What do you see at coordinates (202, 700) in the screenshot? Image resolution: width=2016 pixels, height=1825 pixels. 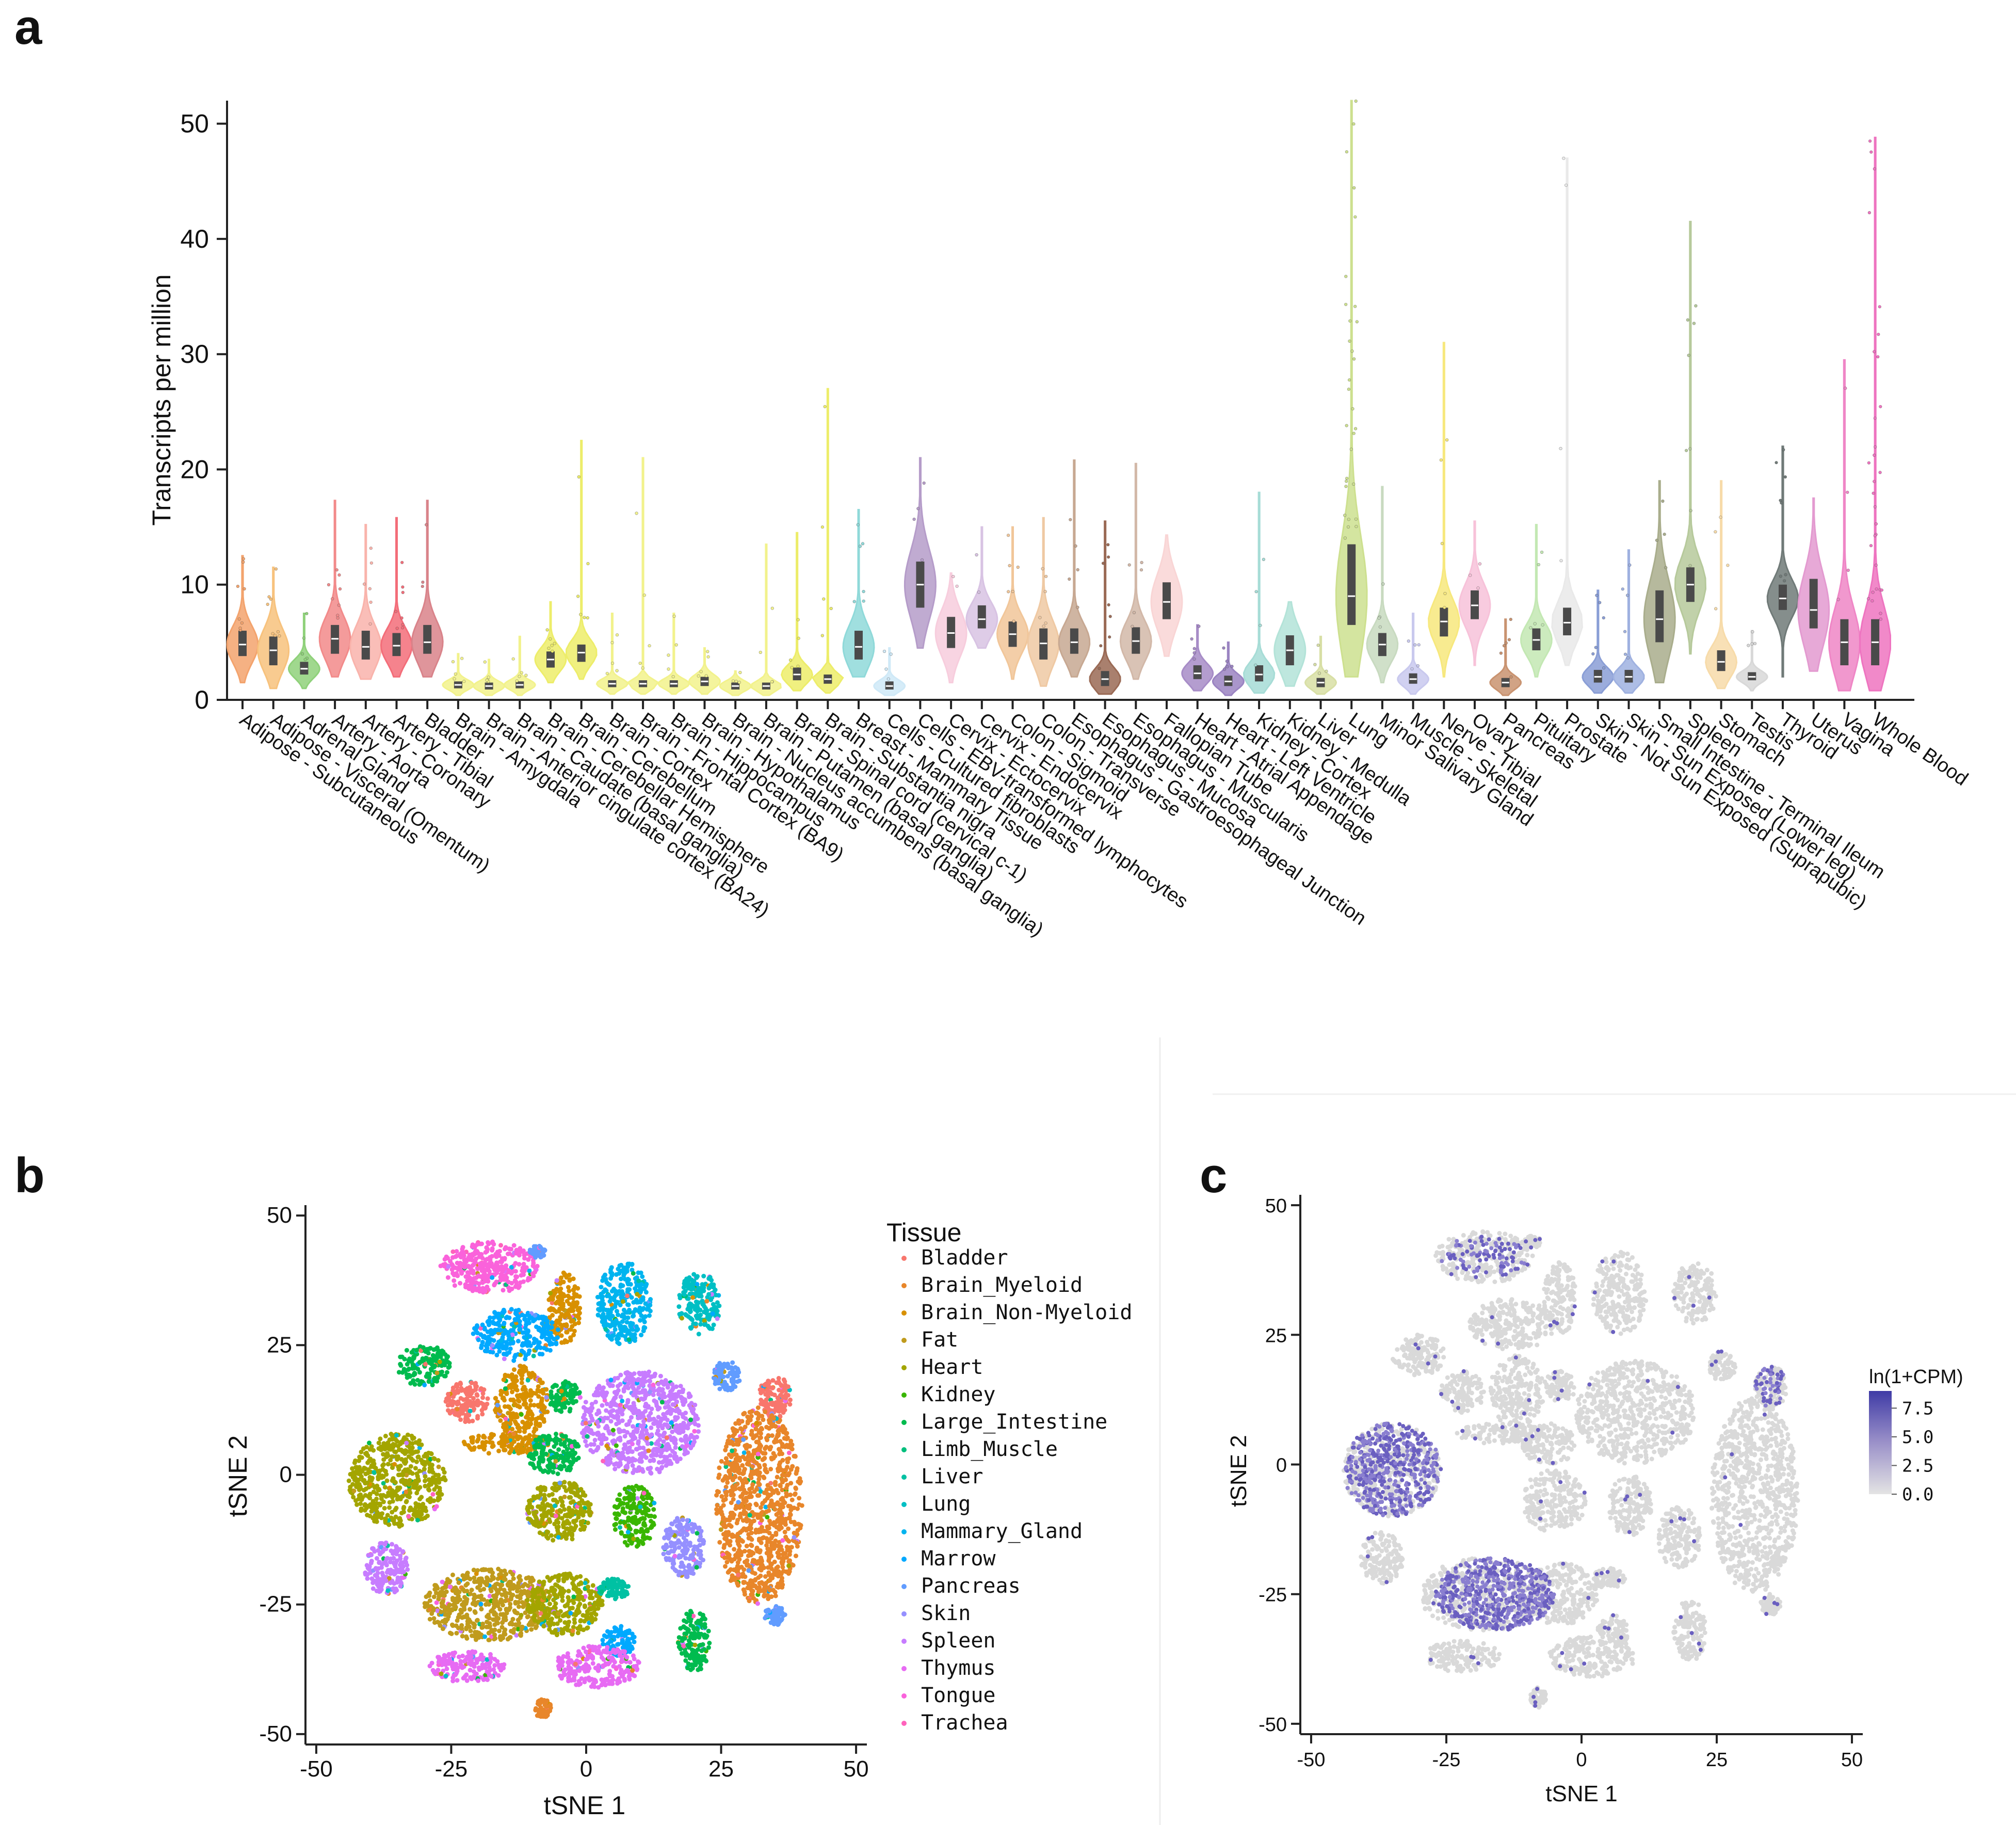 I see `y-tick-label: 0` at bounding box center [202, 700].